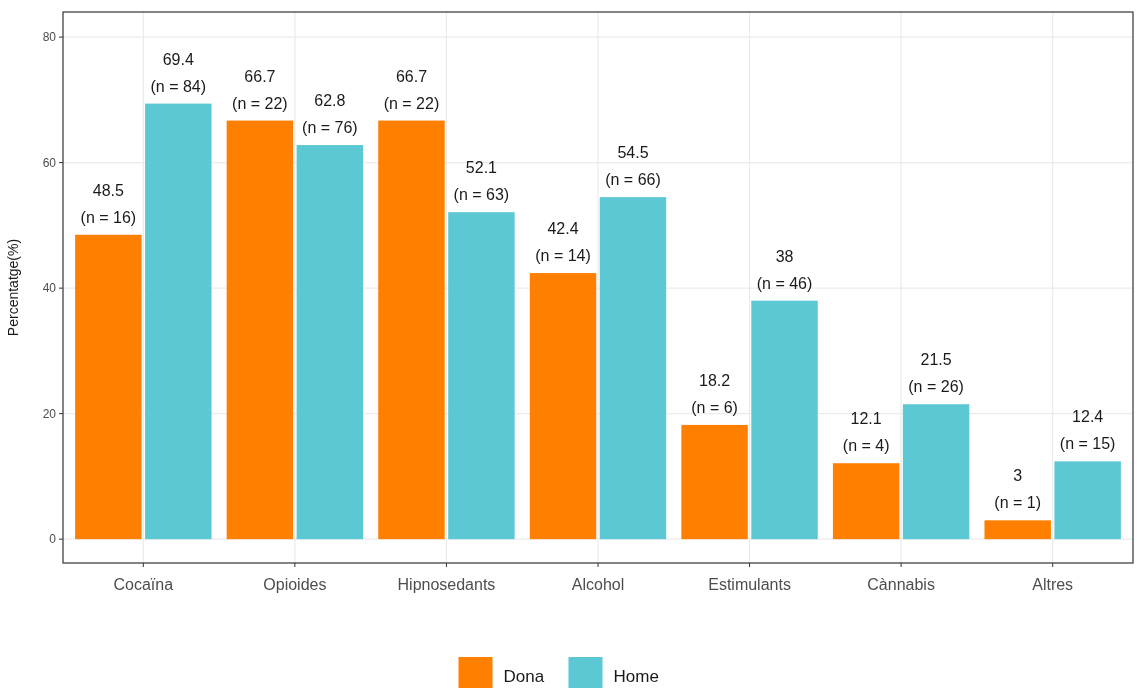 The width and height of the screenshot is (1137, 688). I want to click on data-label: 12.4 (n = 15), so click(1087, 430).